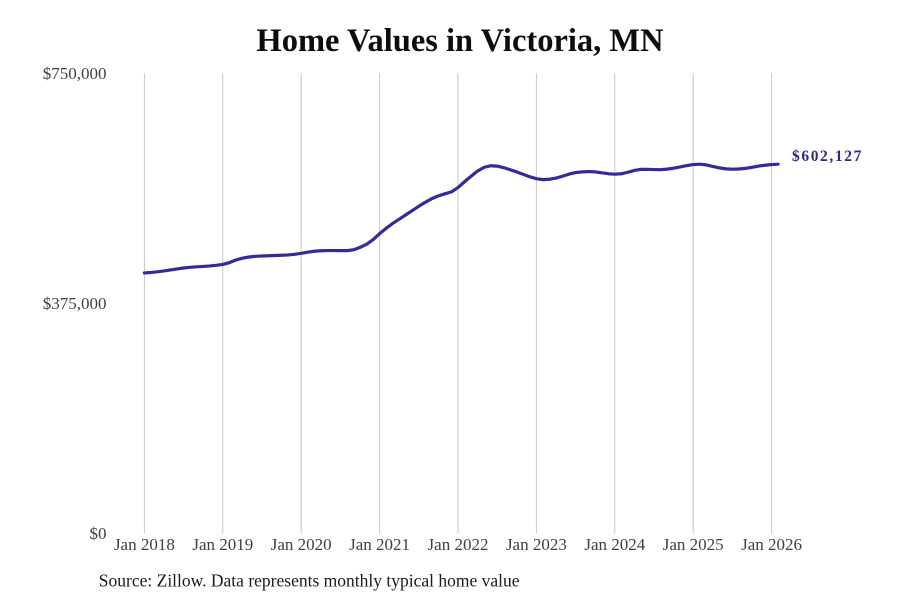  I want to click on x-tick-label: Jan 2023, so click(536, 544).